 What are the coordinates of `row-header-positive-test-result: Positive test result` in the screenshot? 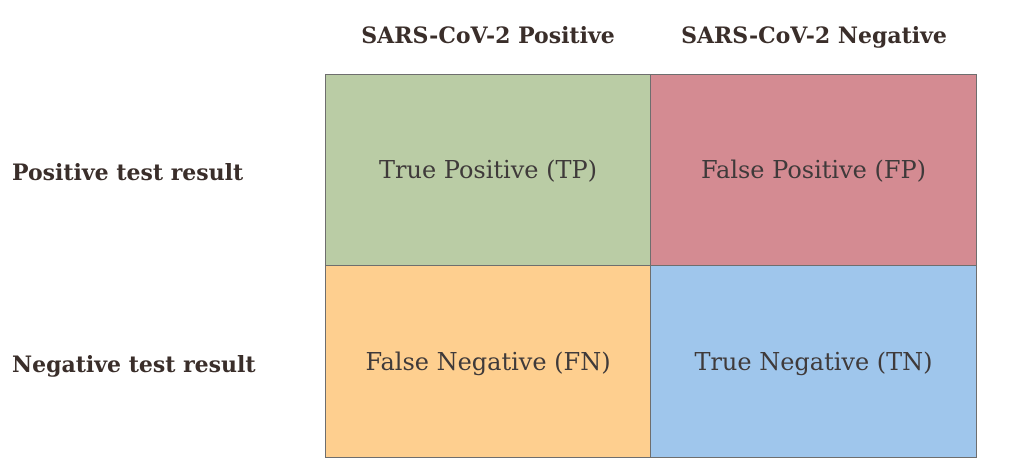 It's located at (128, 173).